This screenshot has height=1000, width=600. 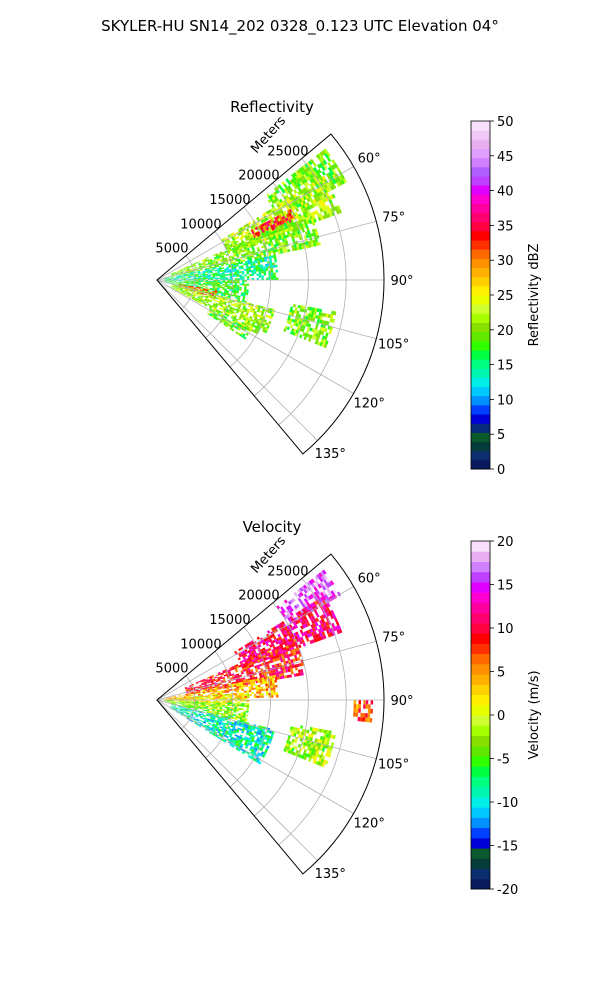 What do you see at coordinates (505, 296) in the screenshot?
I see `colorbar-tick-label: 25` at bounding box center [505, 296].